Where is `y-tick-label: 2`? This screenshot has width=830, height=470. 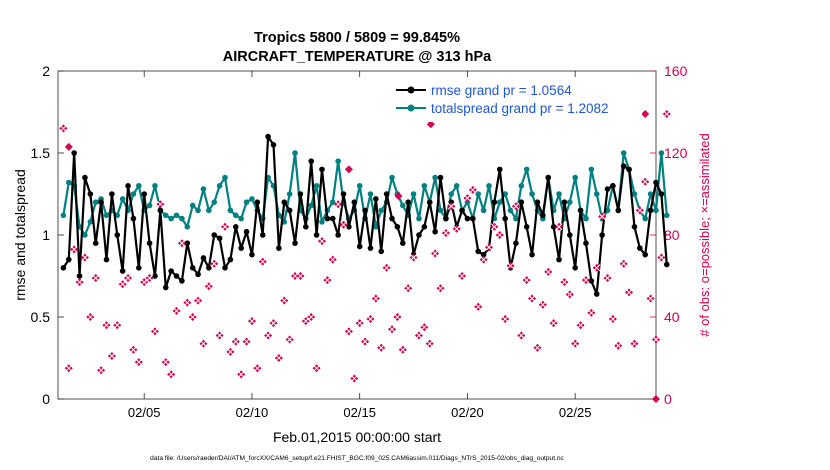
y-tick-label: 2 is located at coordinates (46, 71).